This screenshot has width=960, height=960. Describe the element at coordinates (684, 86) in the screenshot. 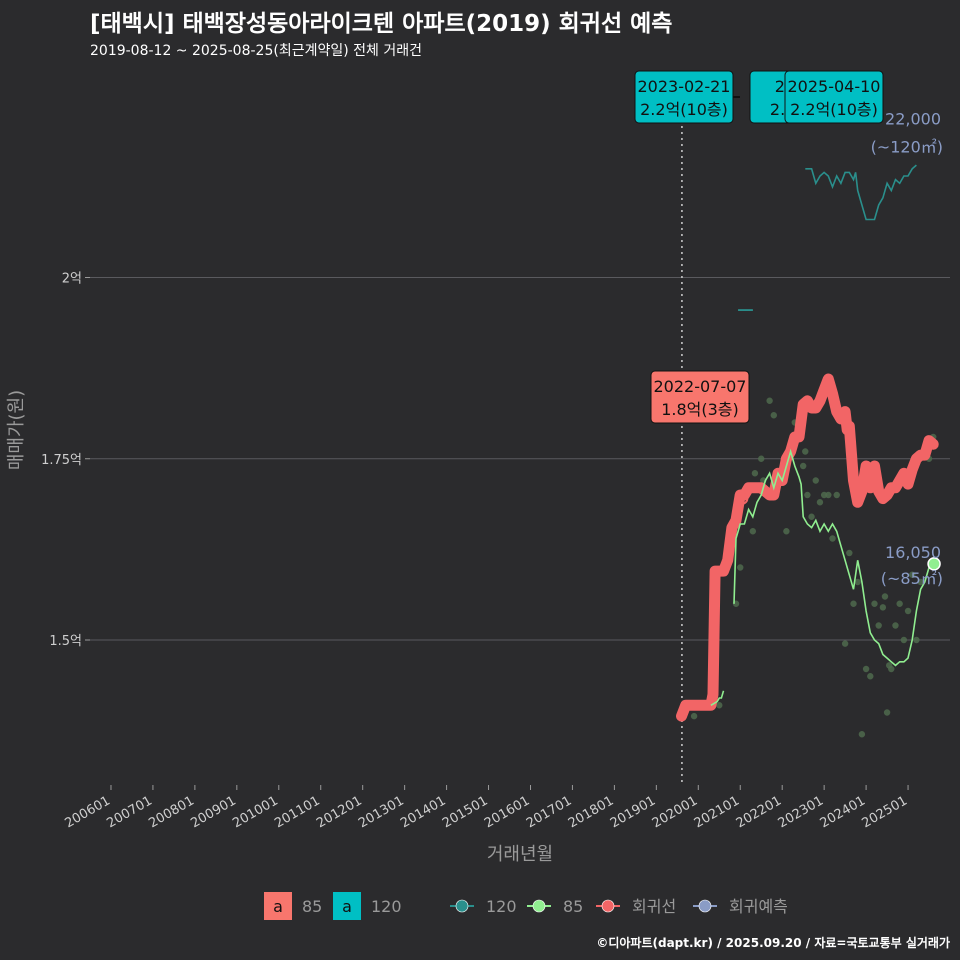

I see `annotation-date: 2023-02-21` at that location.